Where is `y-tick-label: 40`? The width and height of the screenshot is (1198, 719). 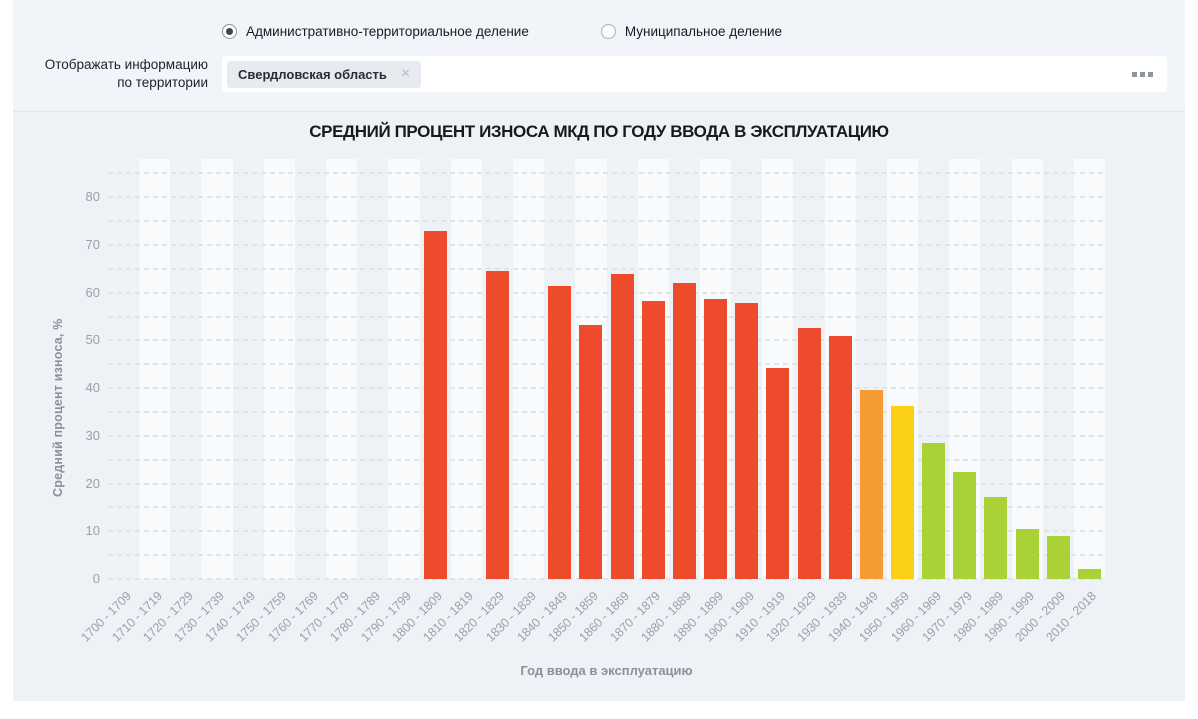
y-tick-label: 40 is located at coordinates (92, 388).